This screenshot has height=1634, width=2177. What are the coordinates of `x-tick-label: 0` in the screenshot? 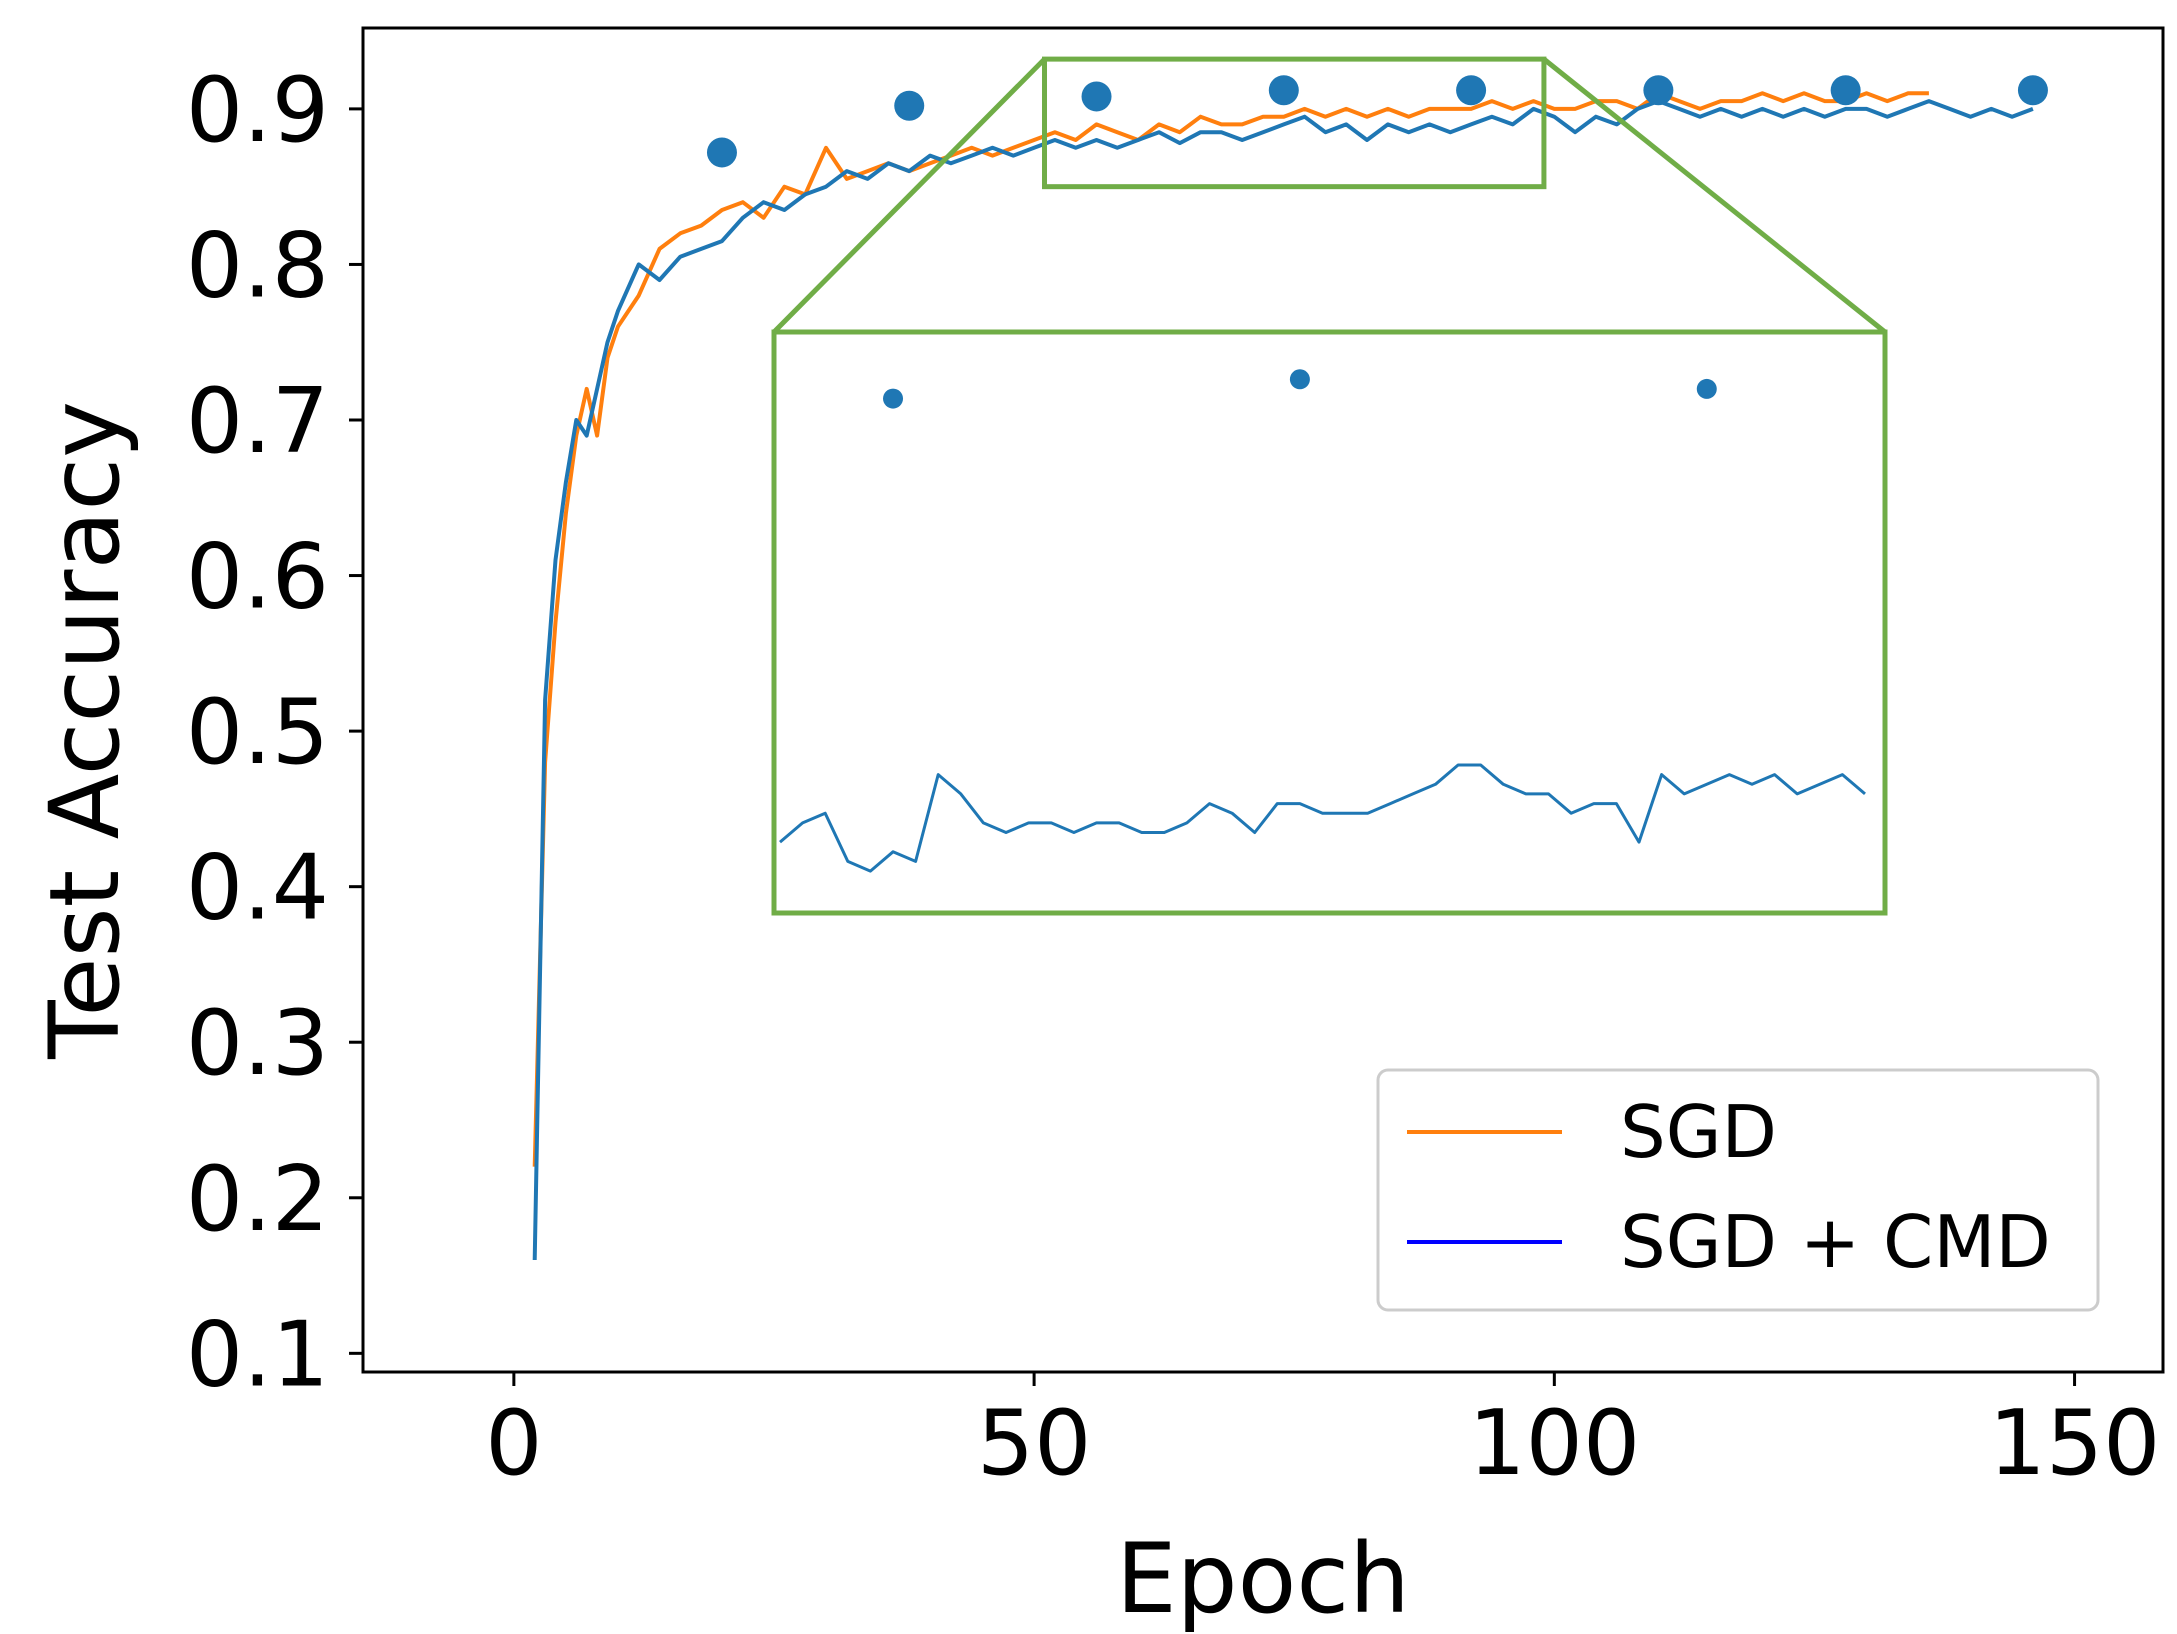 It's located at (513, 1443).